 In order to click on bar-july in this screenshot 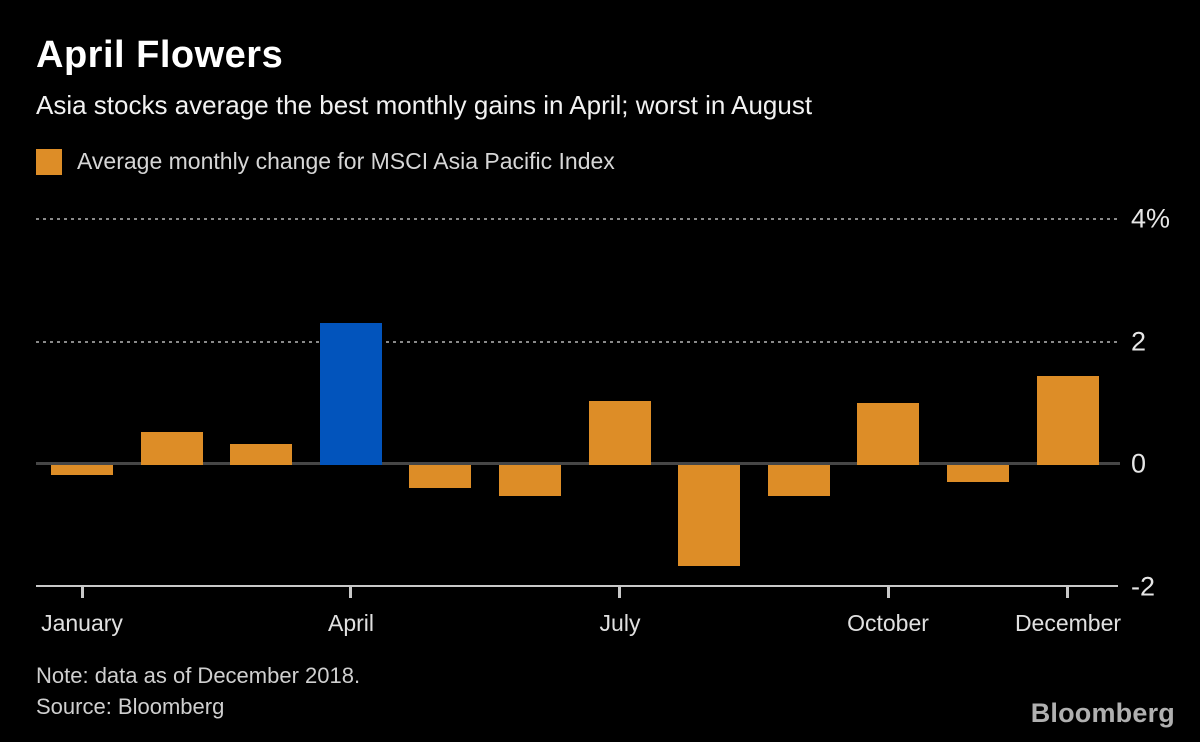, I will do `click(620, 433)`.